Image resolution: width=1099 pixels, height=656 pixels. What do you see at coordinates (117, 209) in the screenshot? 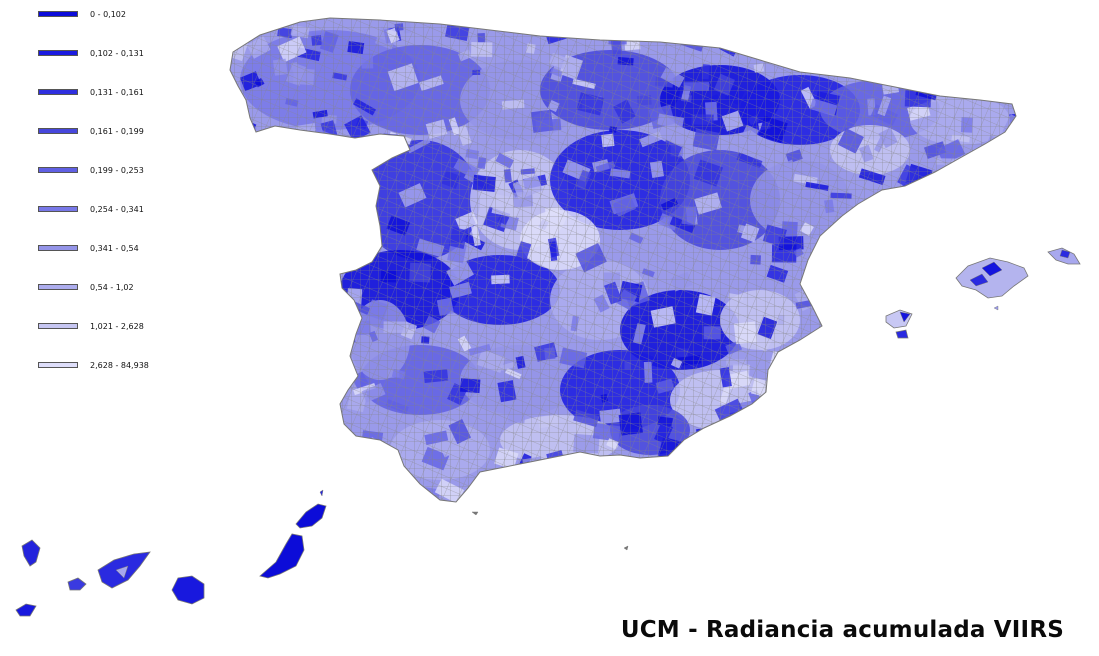
I see `legend-label: 0,254 - 0,341` at bounding box center [117, 209].